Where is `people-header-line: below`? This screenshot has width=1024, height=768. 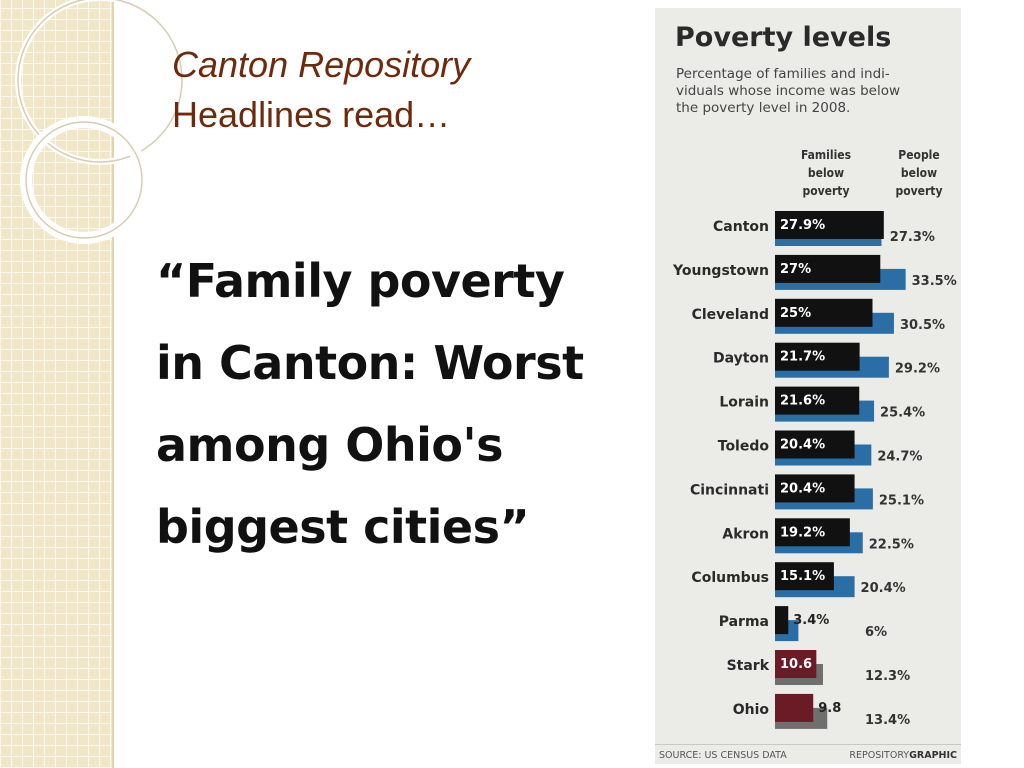
people-header-line: below is located at coordinates (919, 173).